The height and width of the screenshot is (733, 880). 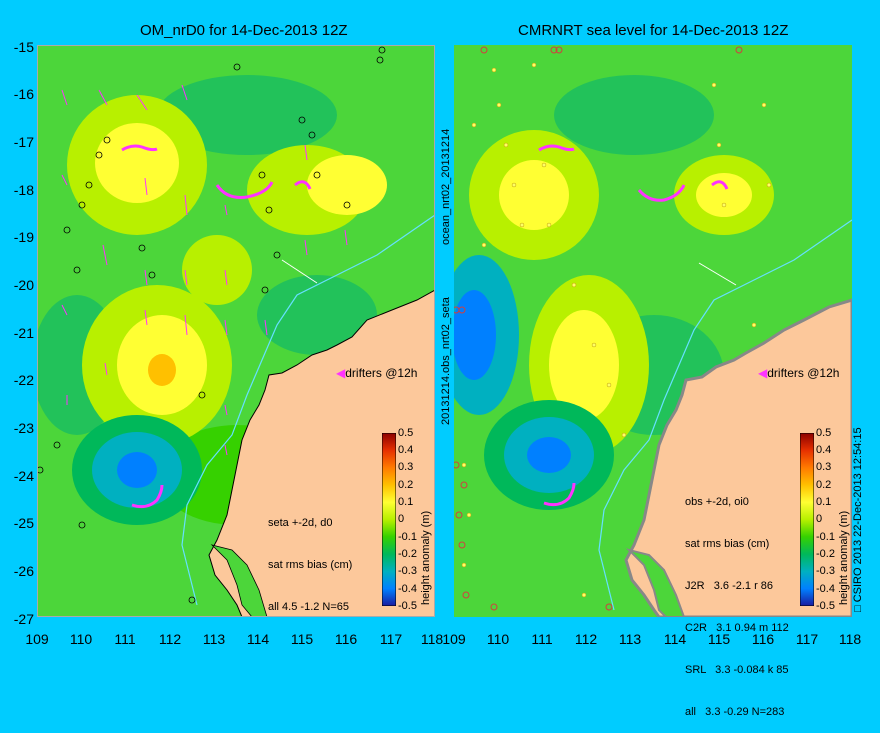 I want to click on lat-tick: -19, so click(x=23, y=237).